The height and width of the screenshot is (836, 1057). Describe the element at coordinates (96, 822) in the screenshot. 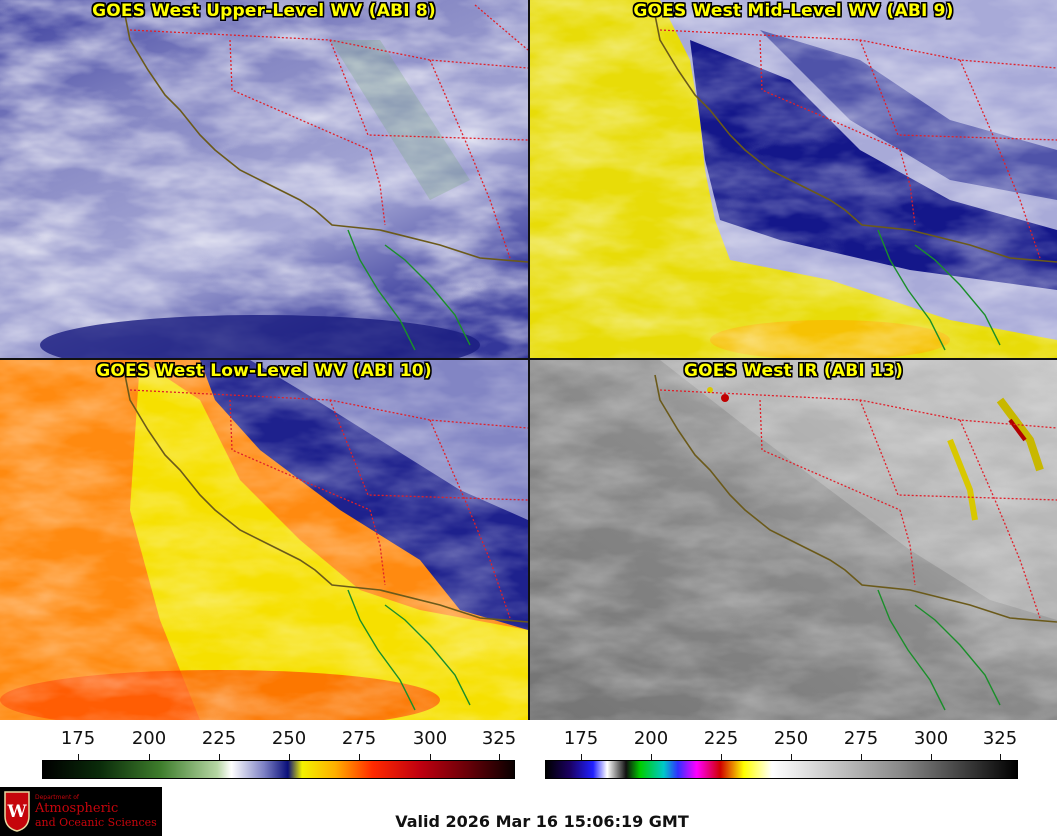

I see `logo-line-oceanic: and Oceanic Sciences` at that location.